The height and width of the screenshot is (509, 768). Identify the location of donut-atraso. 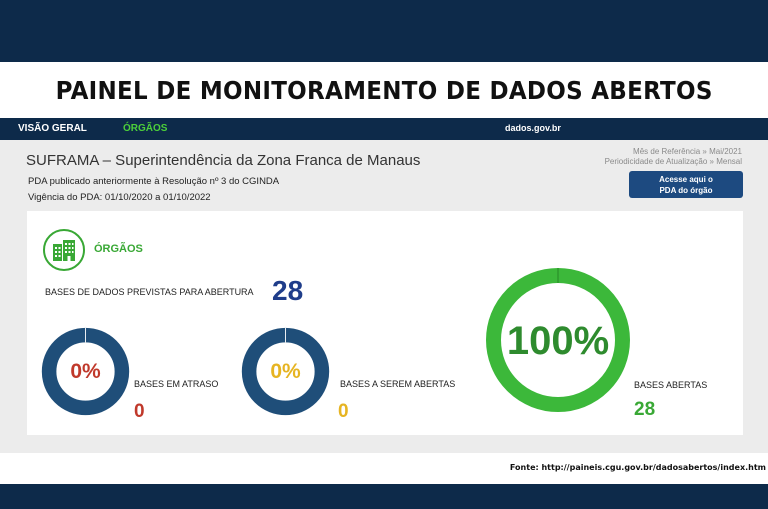
(85, 371).